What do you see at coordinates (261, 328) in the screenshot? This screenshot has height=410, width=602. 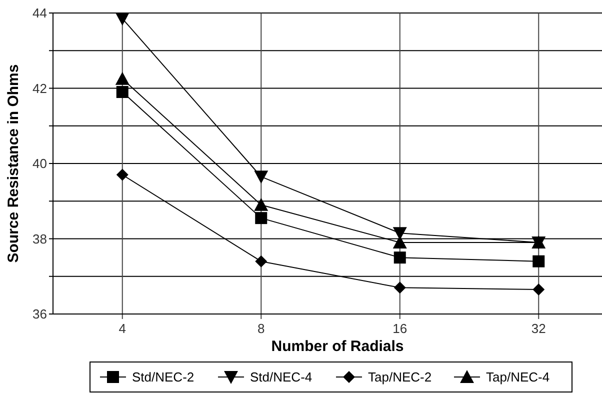 I see `x-tick-label: 8` at bounding box center [261, 328].